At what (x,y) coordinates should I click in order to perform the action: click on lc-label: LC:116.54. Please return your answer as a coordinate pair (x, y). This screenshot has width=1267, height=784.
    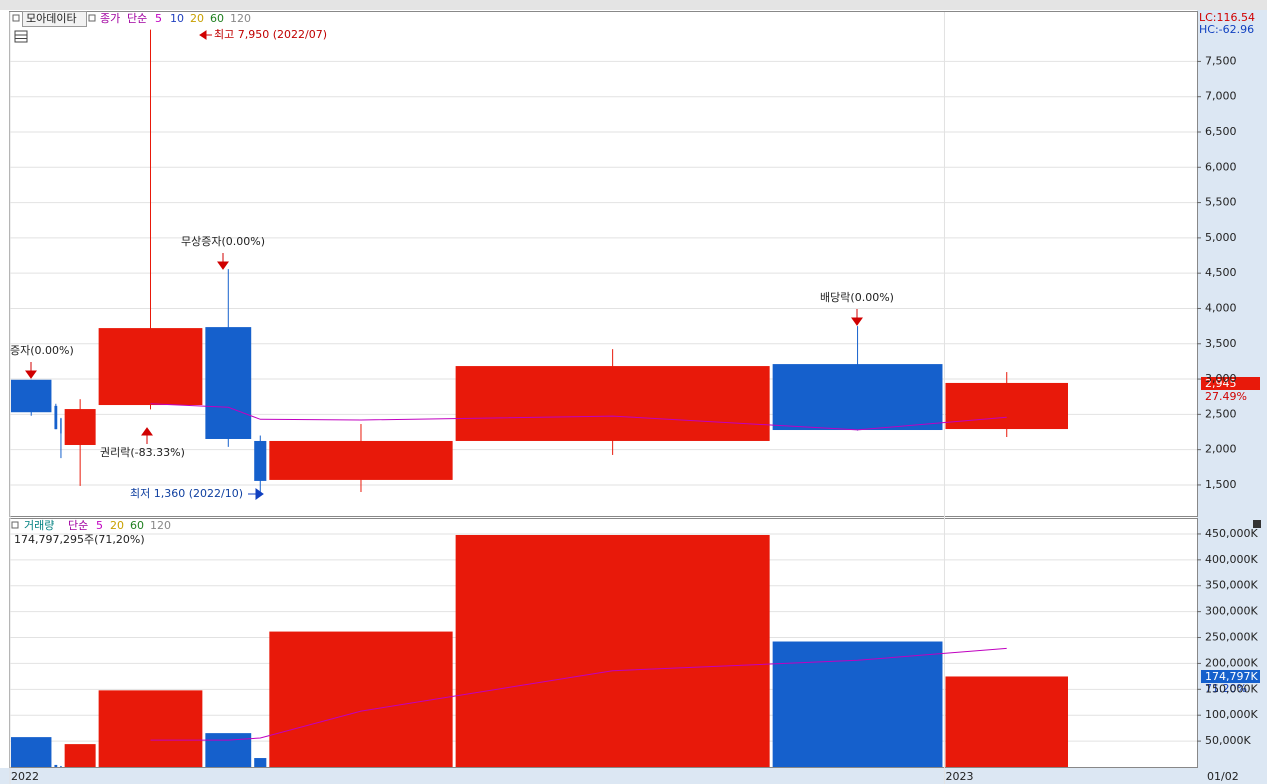
    Looking at the image, I should click on (1227, 17).